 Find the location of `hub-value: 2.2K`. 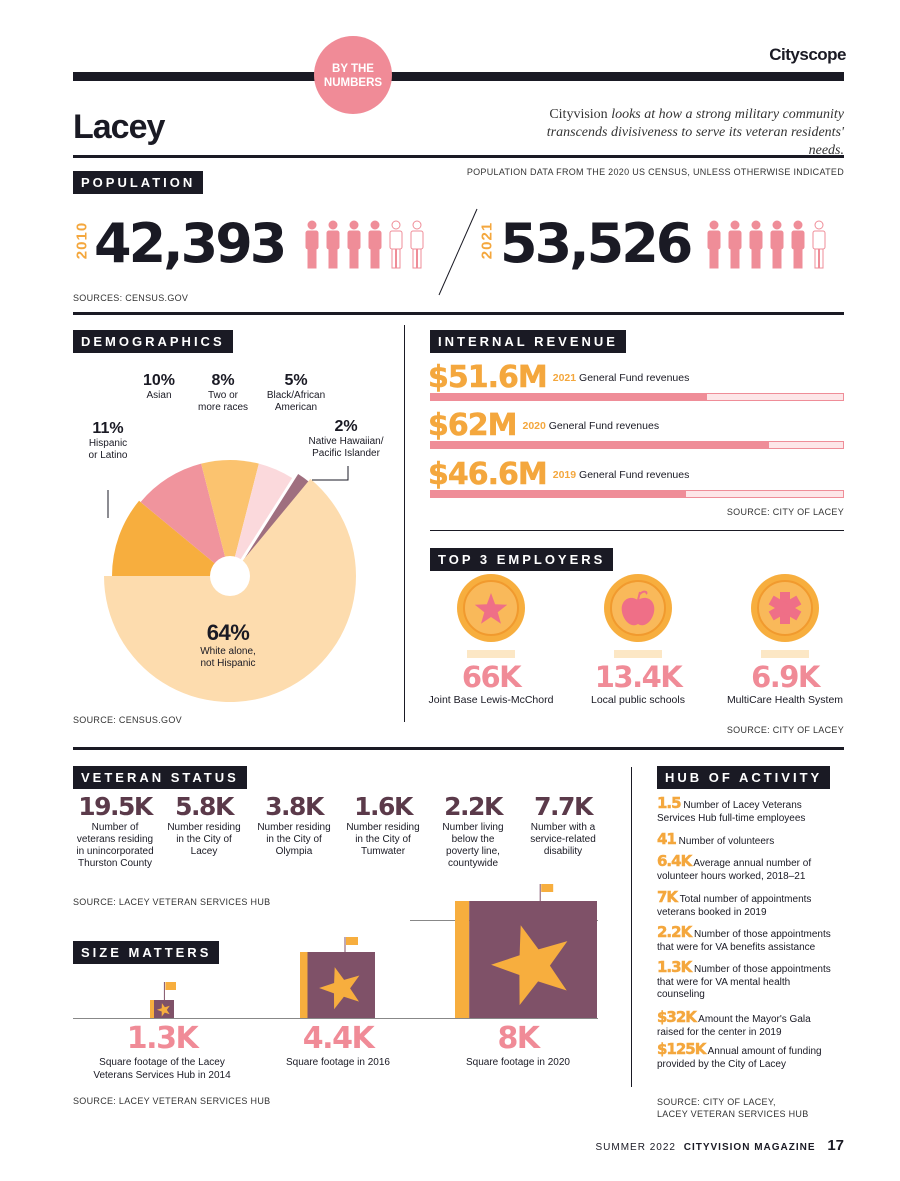

hub-value: 2.2K is located at coordinates (675, 932).